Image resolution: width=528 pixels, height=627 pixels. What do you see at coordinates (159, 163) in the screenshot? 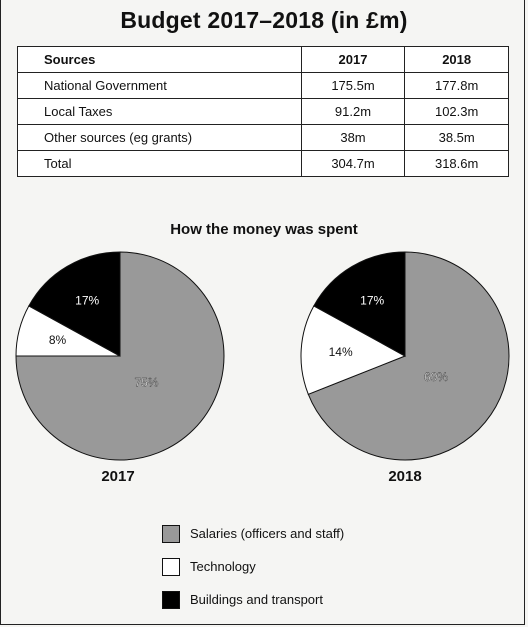
I see `table-cell: Total` at bounding box center [159, 163].